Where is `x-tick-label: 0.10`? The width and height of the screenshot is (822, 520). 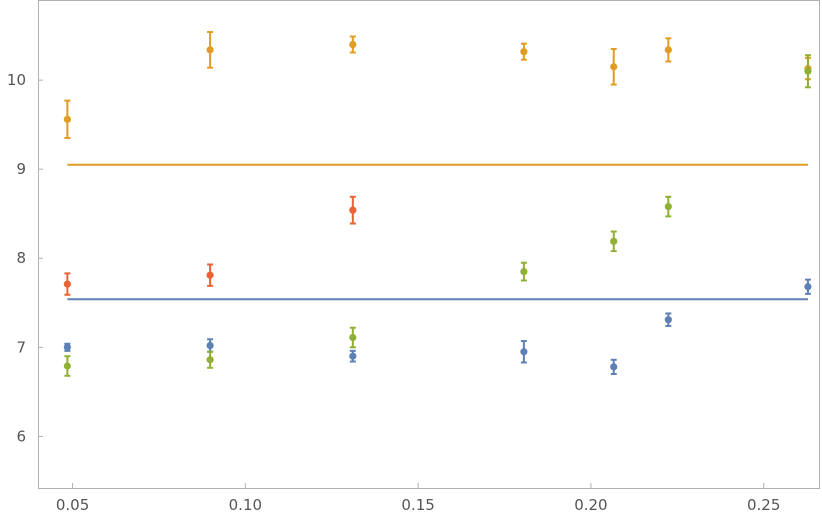 x-tick-label: 0.10 is located at coordinates (245, 505).